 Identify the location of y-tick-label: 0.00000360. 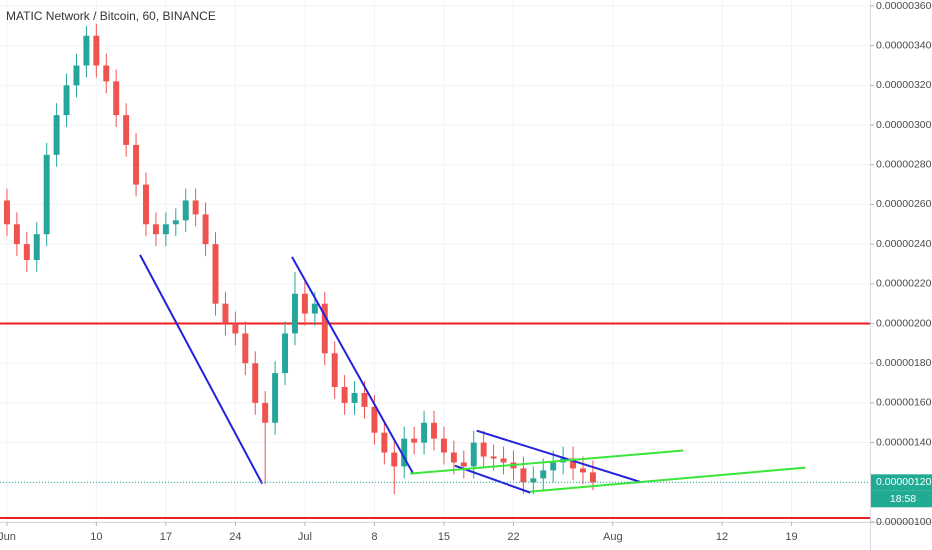
(904, 6).